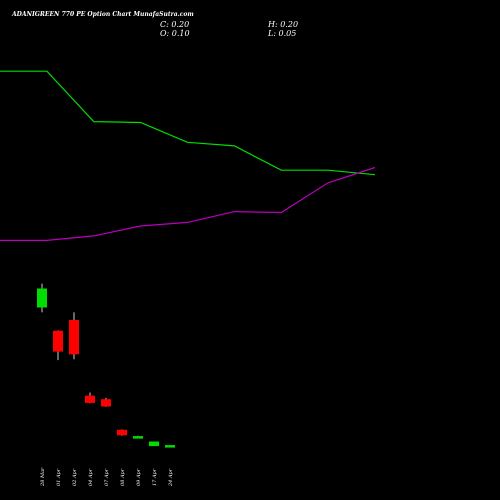 The image size is (500, 500). What do you see at coordinates (139, 477) in the screenshot?
I see `x-tick-label: 09 Apr` at bounding box center [139, 477].